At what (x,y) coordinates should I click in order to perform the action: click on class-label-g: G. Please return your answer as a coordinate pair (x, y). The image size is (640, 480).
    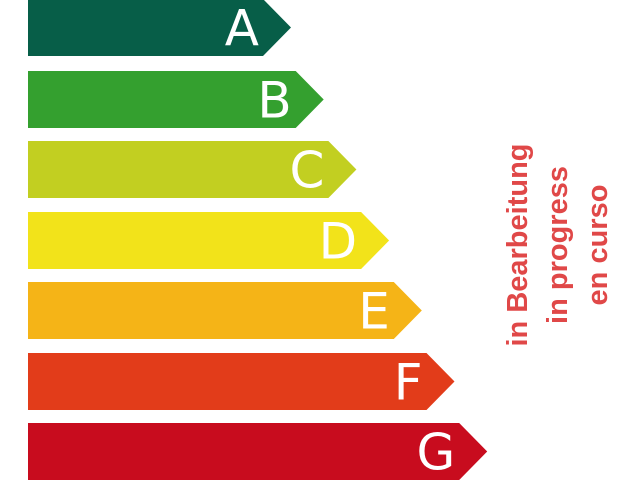
    Looking at the image, I should click on (435, 452).